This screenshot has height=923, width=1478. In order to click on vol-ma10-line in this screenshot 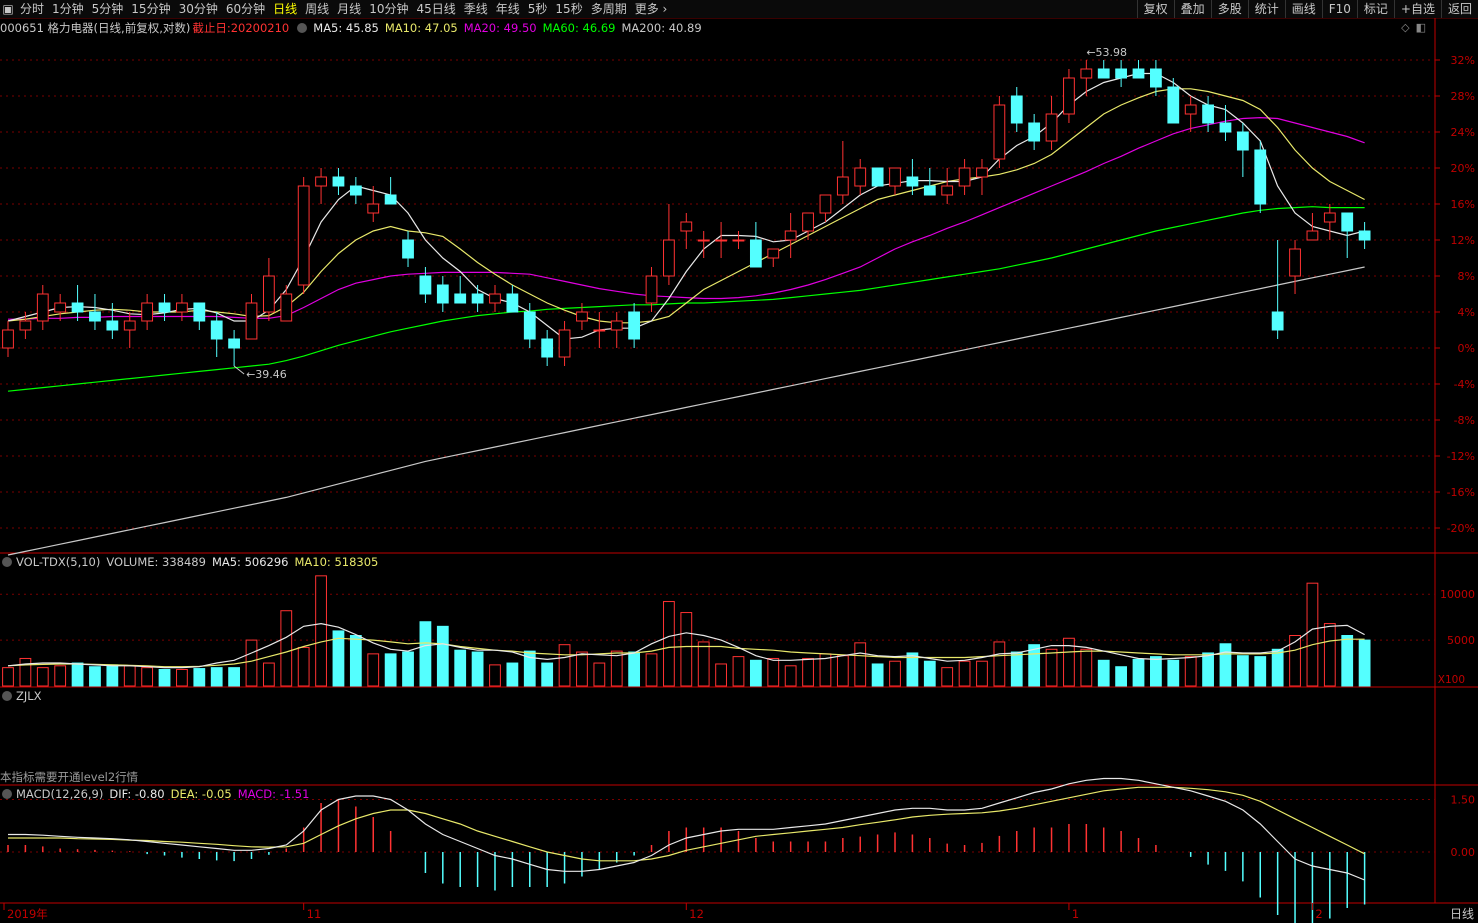, I will do `click(686, 652)`.